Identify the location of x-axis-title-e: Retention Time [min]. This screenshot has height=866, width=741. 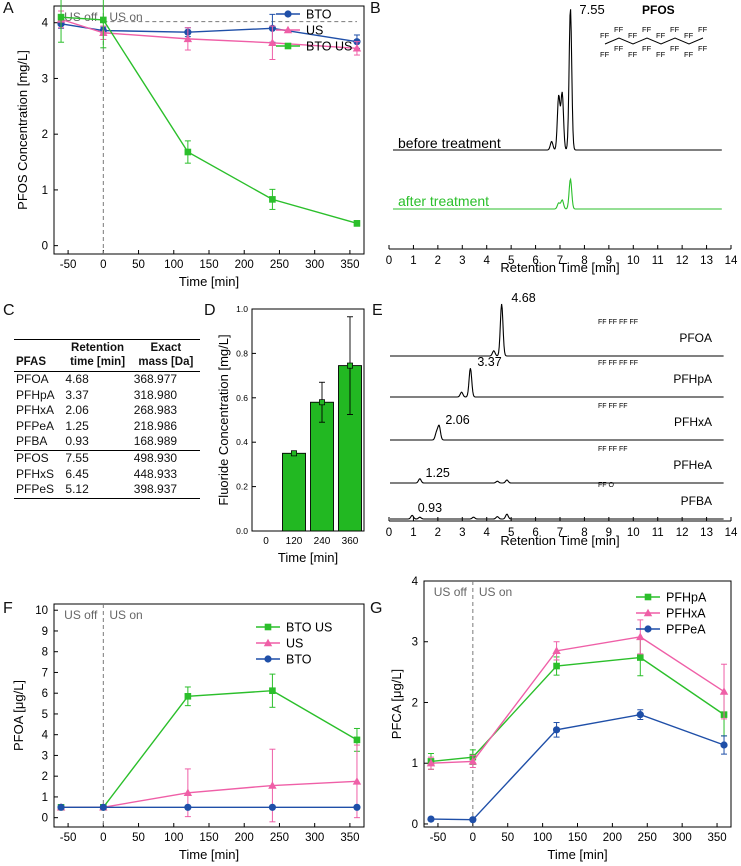
(559, 540).